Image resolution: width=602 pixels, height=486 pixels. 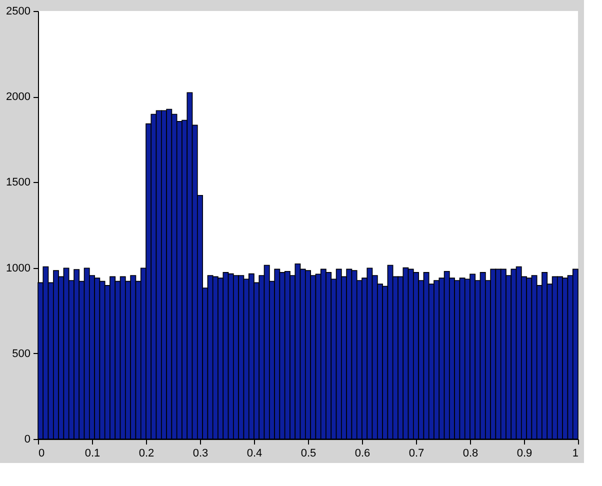 I want to click on x-tick-label: 0.2, so click(x=146, y=454).